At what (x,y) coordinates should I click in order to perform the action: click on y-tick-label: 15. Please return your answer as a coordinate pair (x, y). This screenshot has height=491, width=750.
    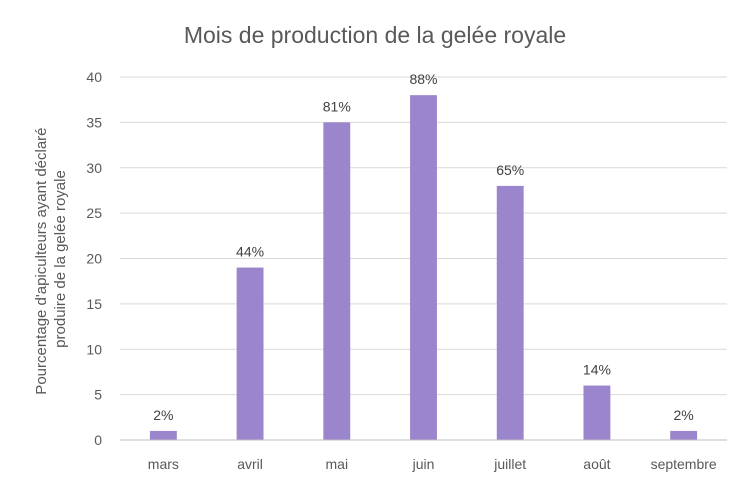
    Looking at the image, I should click on (94, 304).